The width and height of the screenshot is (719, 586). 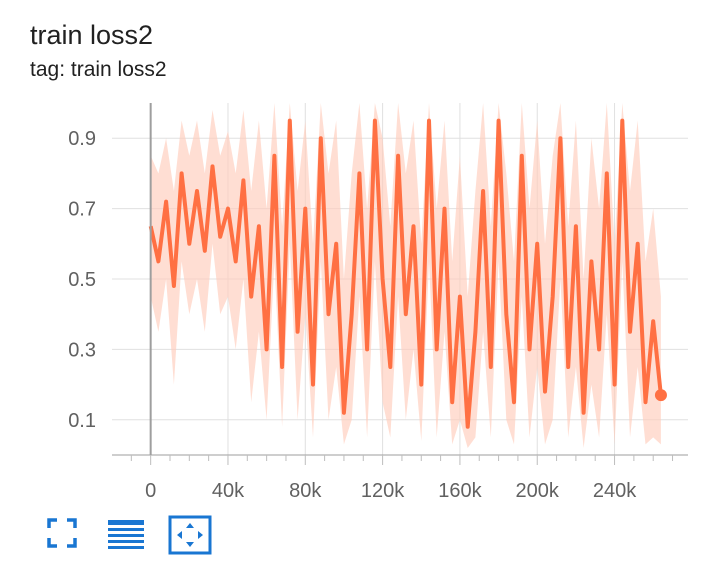 I want to click on fit-domain-icon, so click(x=190, y=535).